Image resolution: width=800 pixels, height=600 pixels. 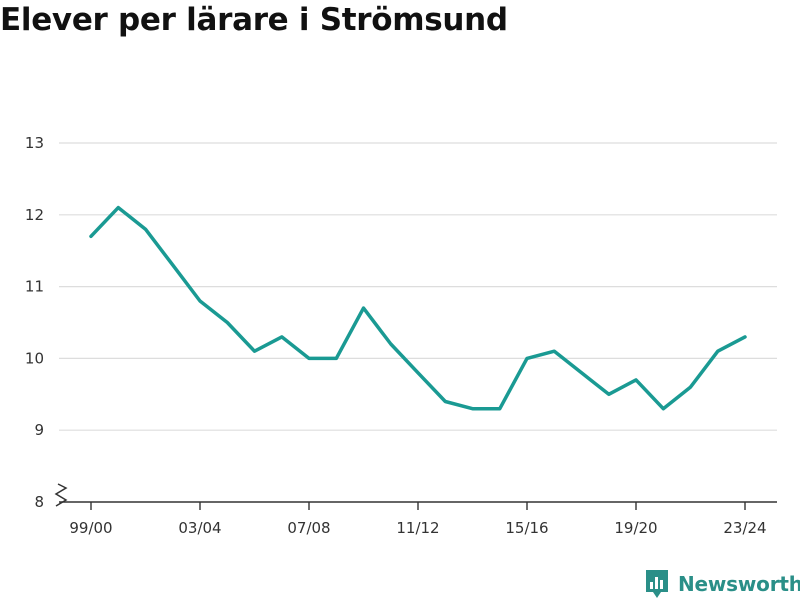 I want to click on chart-title: Elever per lärare i Strömsund, so click(x=254, y=20).